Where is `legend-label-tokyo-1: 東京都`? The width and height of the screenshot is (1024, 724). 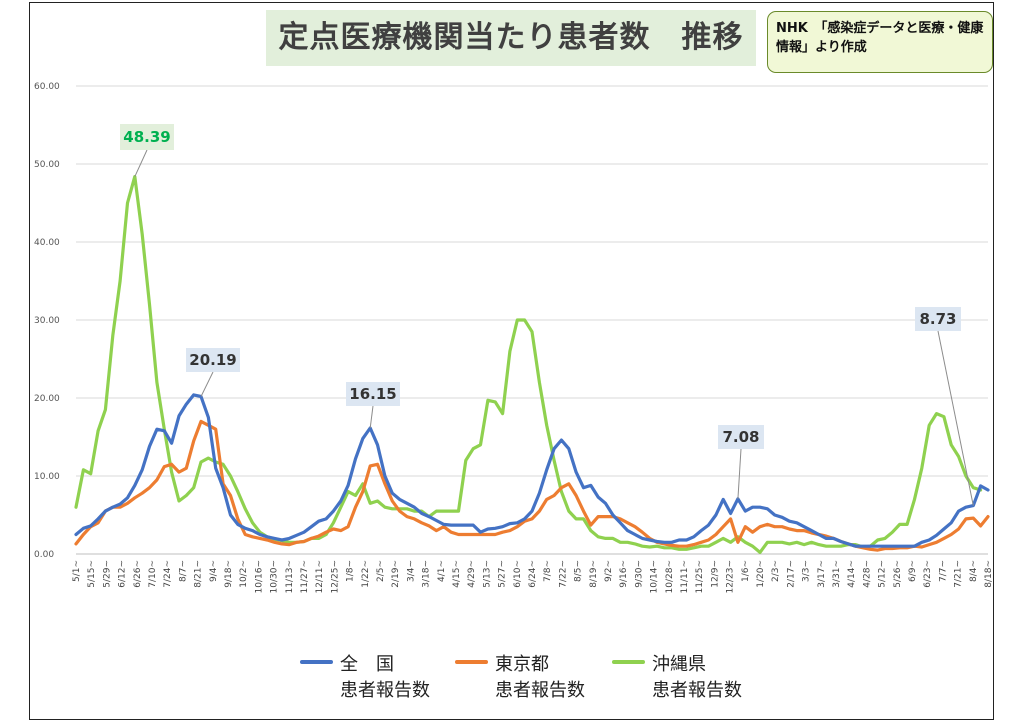
legend-label-tokyo-1: 東京都 is located at coordinates (522, 664).